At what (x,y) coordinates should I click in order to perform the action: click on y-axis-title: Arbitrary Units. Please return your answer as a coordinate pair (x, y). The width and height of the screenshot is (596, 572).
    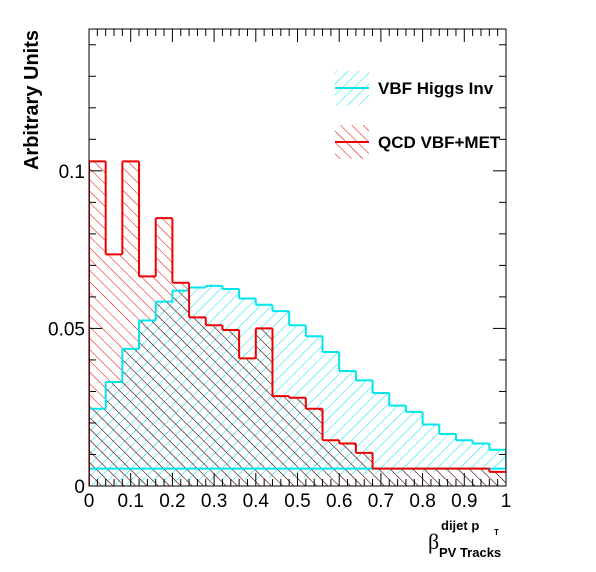
    Looking at the image, I should click on (32, 100).